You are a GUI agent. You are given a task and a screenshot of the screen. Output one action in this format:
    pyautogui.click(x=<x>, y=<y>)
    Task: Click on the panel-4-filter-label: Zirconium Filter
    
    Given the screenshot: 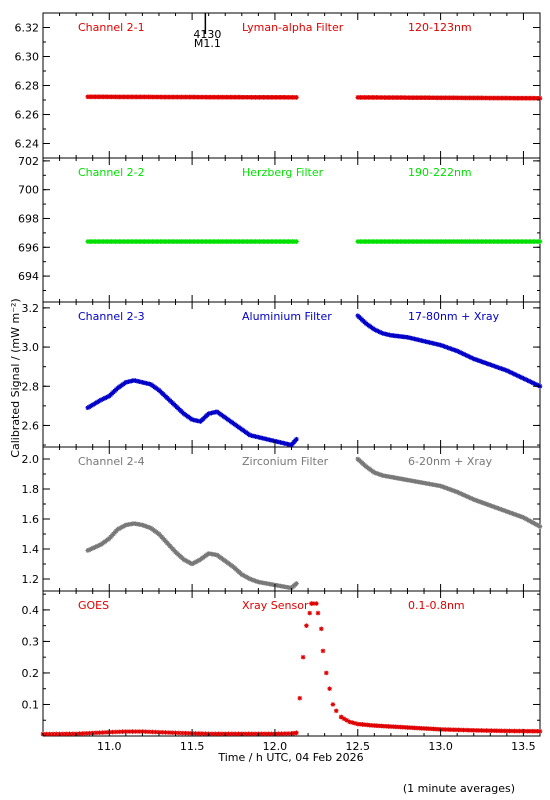 What is the action you would take?
    pyautogui.click(x=285, y=461)
    